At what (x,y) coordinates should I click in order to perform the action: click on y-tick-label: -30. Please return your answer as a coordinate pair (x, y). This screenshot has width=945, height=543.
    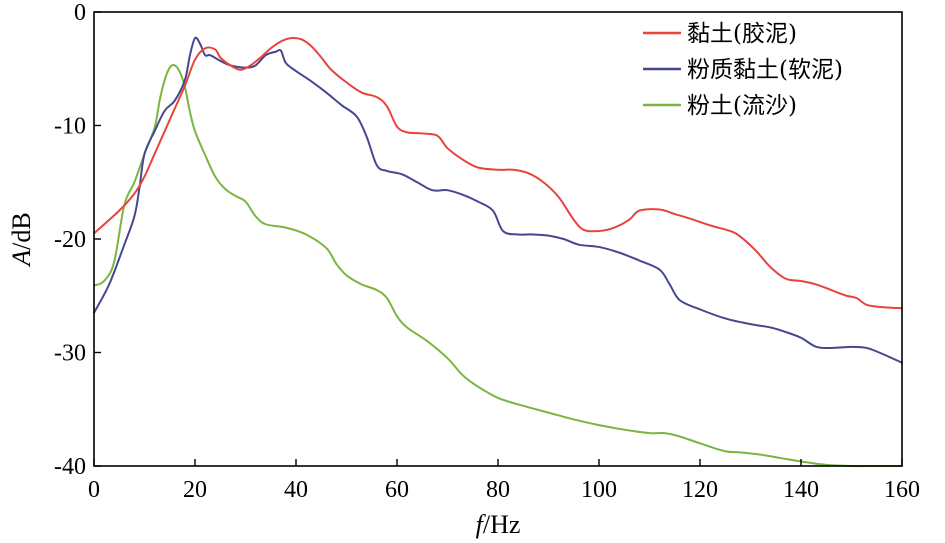
    Looking at the image, I should click on (70, 354).